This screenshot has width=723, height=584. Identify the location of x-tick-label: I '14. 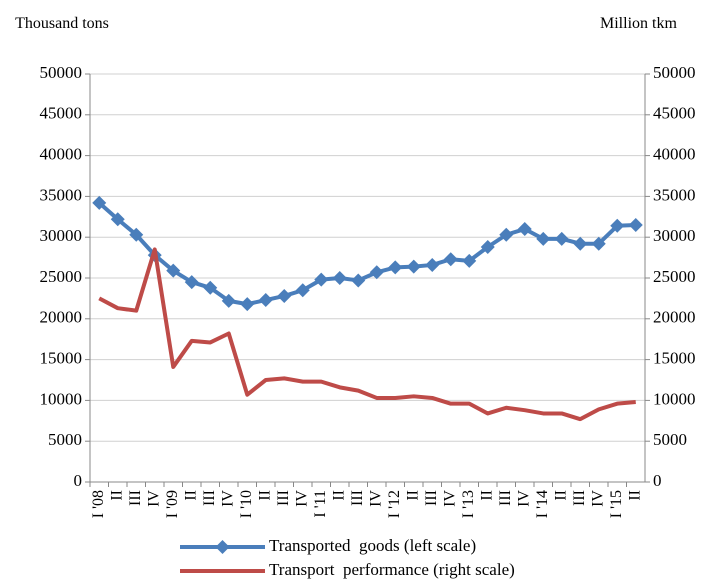
(542, 504).